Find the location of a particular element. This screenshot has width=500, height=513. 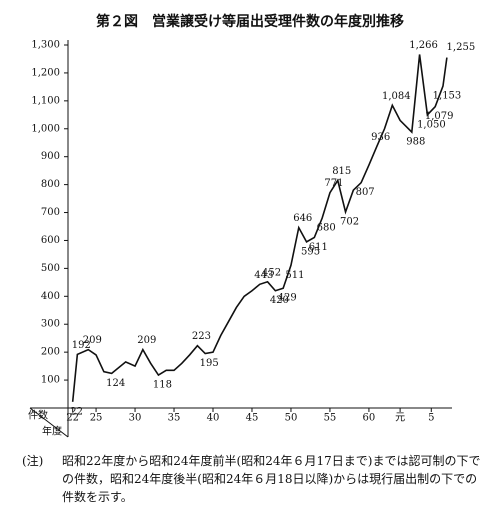

y-tick-label: 1,100 is located at coordinates (45, 100).